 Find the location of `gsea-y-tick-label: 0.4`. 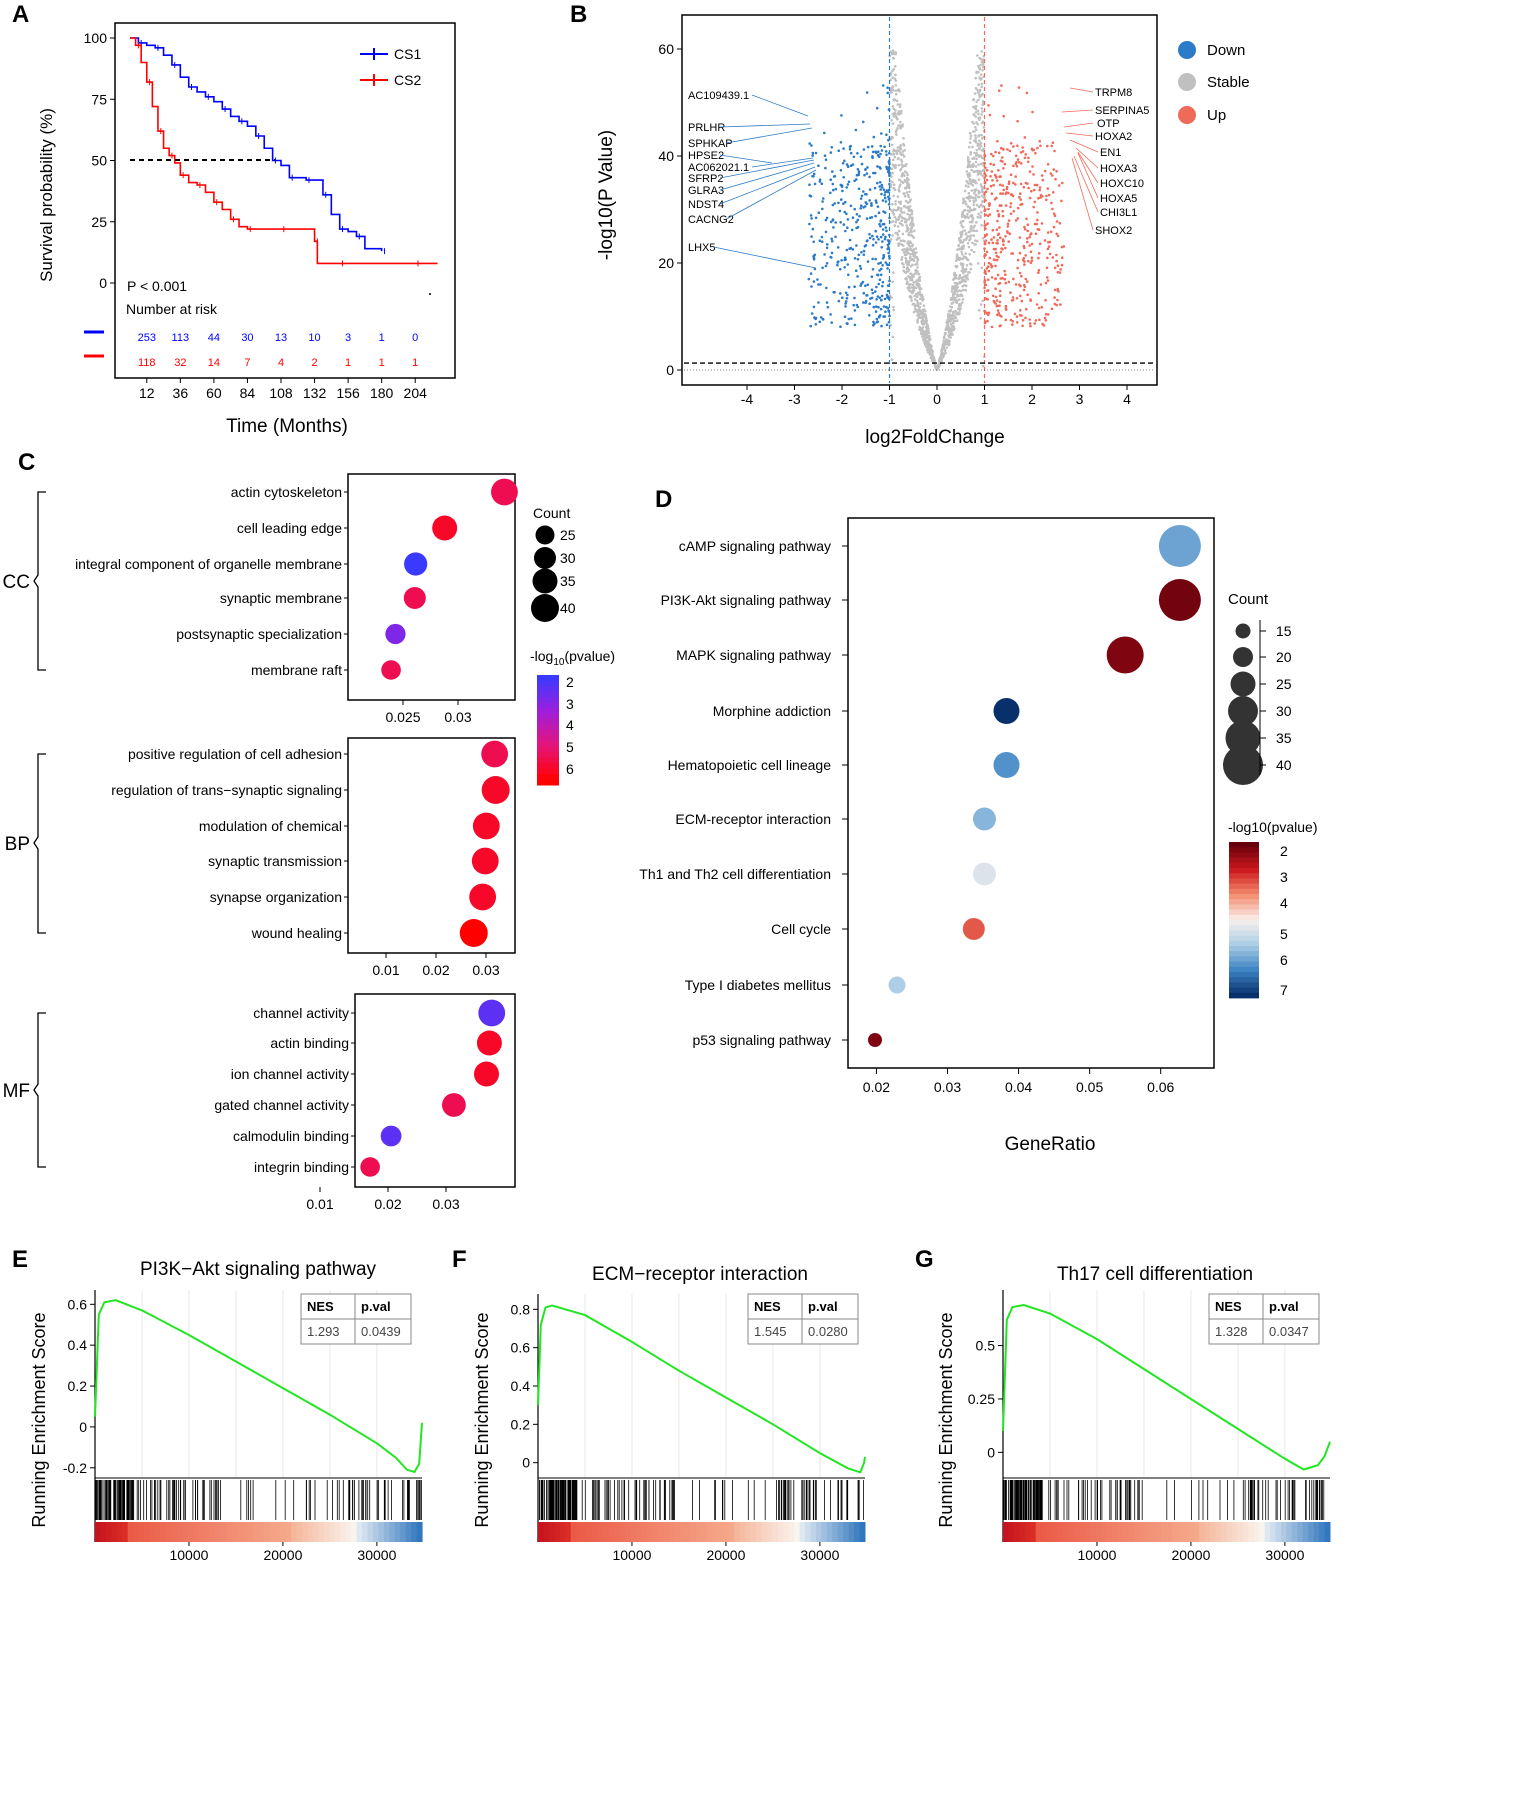

gsea-y-tick-label: 0.4 is located at coordinates (78, 1345).